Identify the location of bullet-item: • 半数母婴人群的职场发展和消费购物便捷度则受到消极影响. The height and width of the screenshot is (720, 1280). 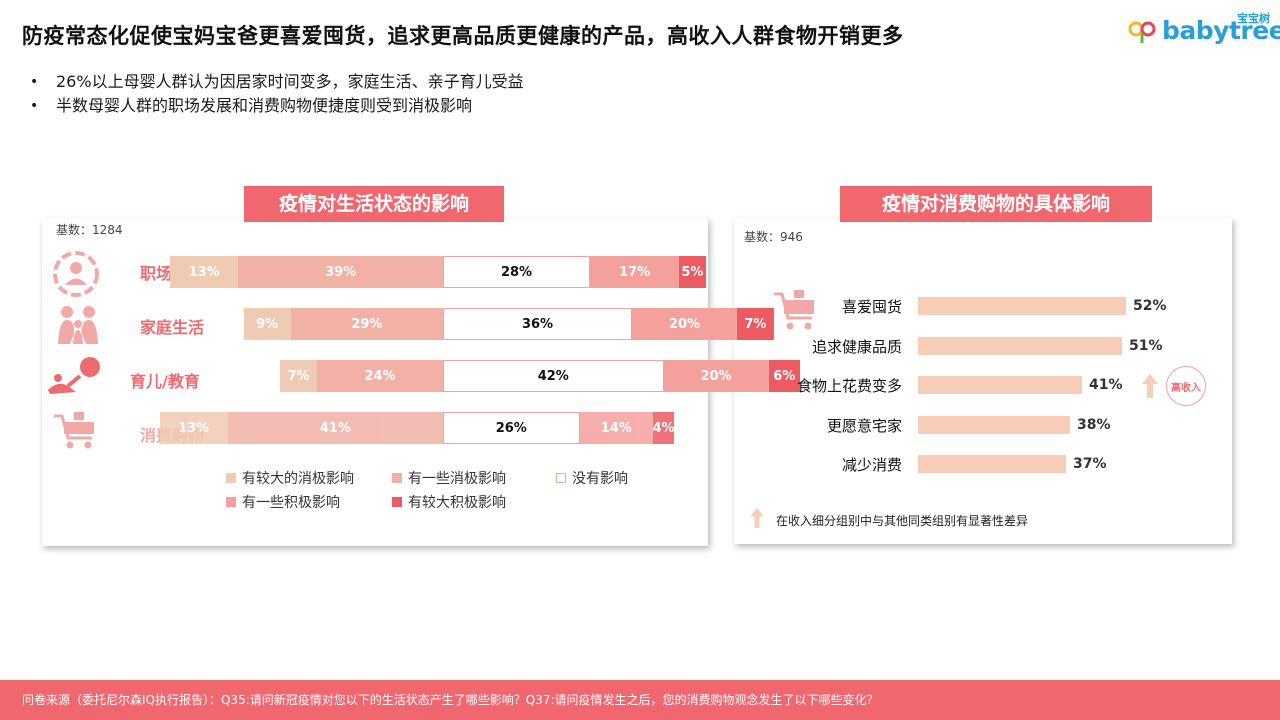
(277, 106).